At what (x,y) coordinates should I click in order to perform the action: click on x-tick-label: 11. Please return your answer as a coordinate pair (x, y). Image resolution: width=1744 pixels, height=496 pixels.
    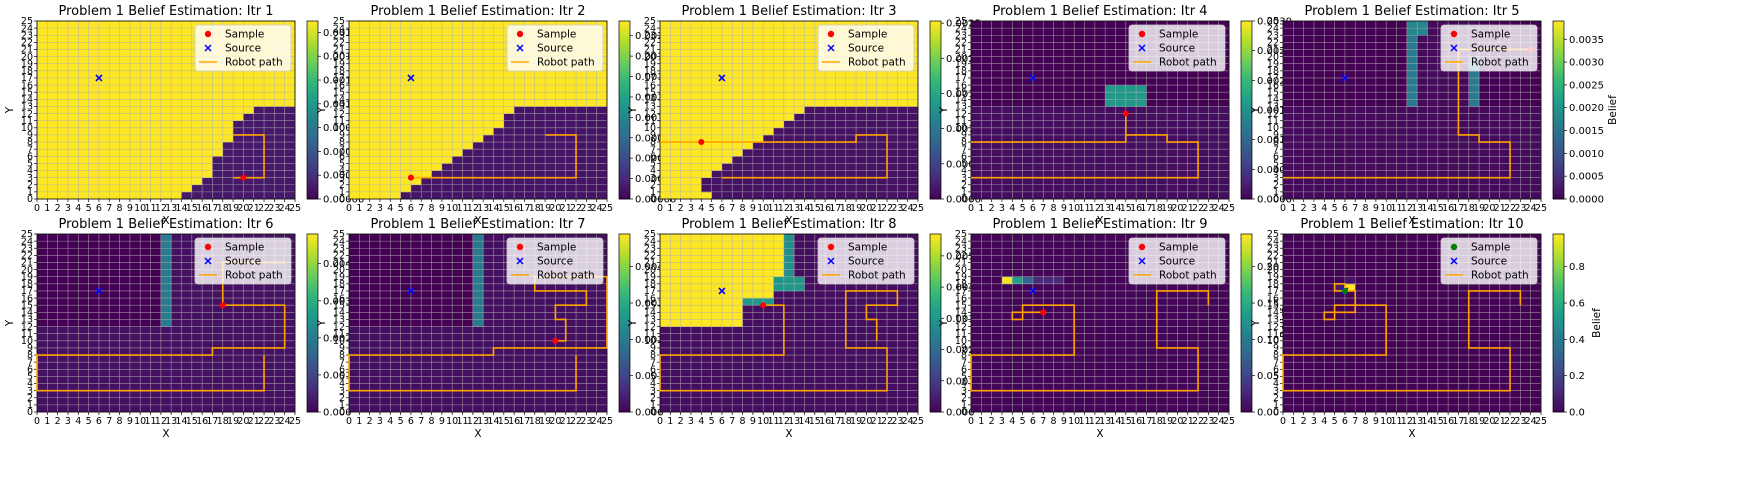
    Looking at the image, I should click on (150, 208).